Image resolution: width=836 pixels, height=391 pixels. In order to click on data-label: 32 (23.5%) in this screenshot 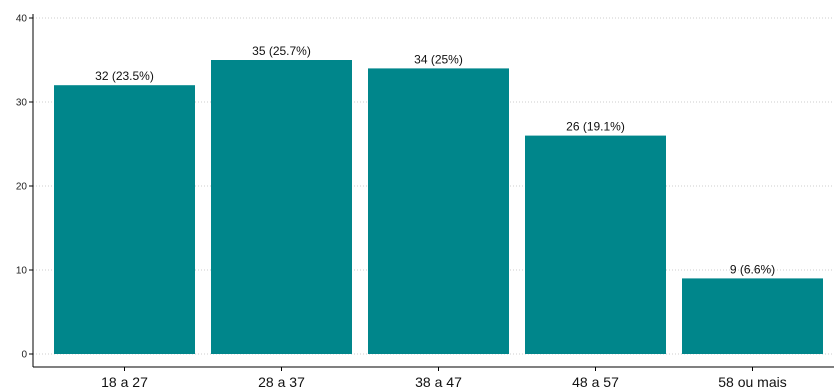, I will do `click(124, 76)`.